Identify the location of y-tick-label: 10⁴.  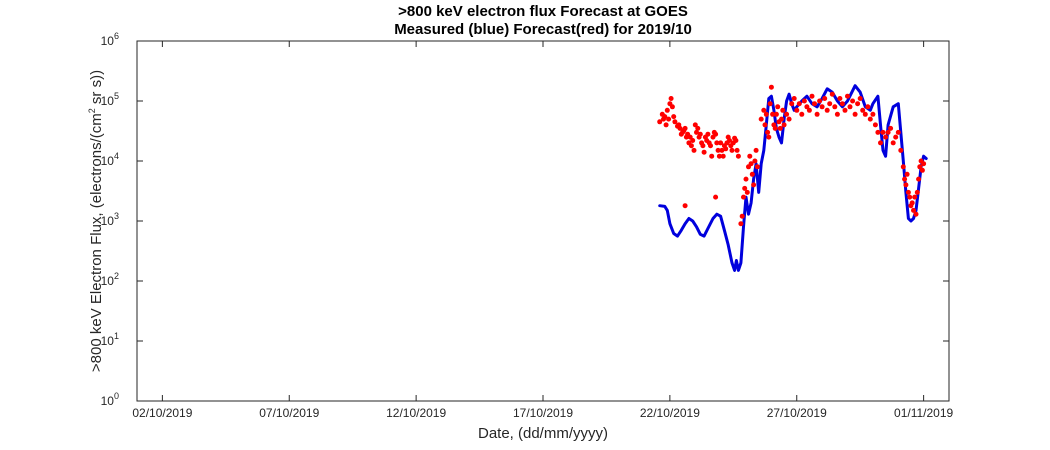
(110, 159).